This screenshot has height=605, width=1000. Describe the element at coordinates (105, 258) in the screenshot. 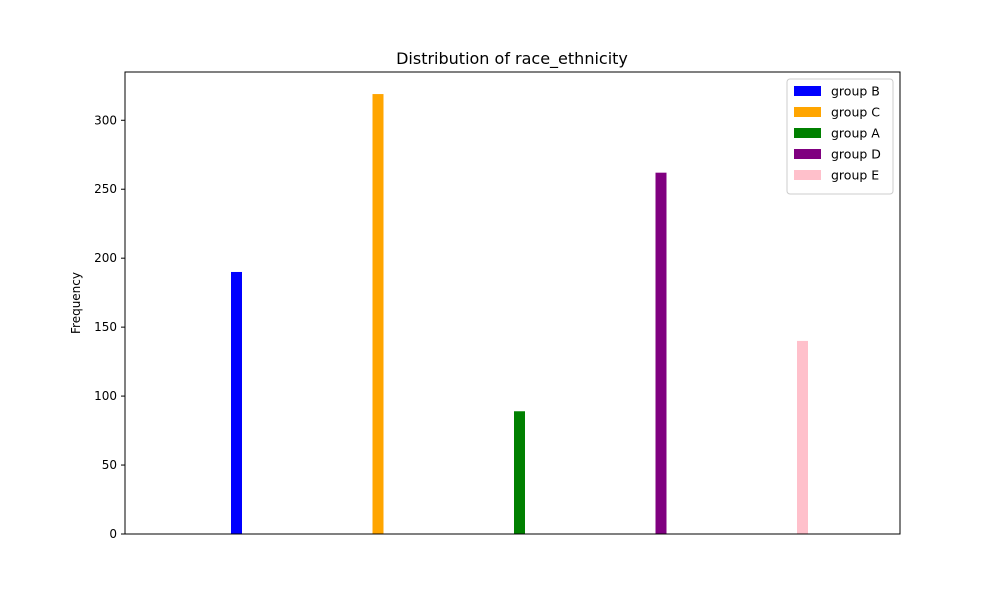

I see `y-tick-label: 200` at that location.